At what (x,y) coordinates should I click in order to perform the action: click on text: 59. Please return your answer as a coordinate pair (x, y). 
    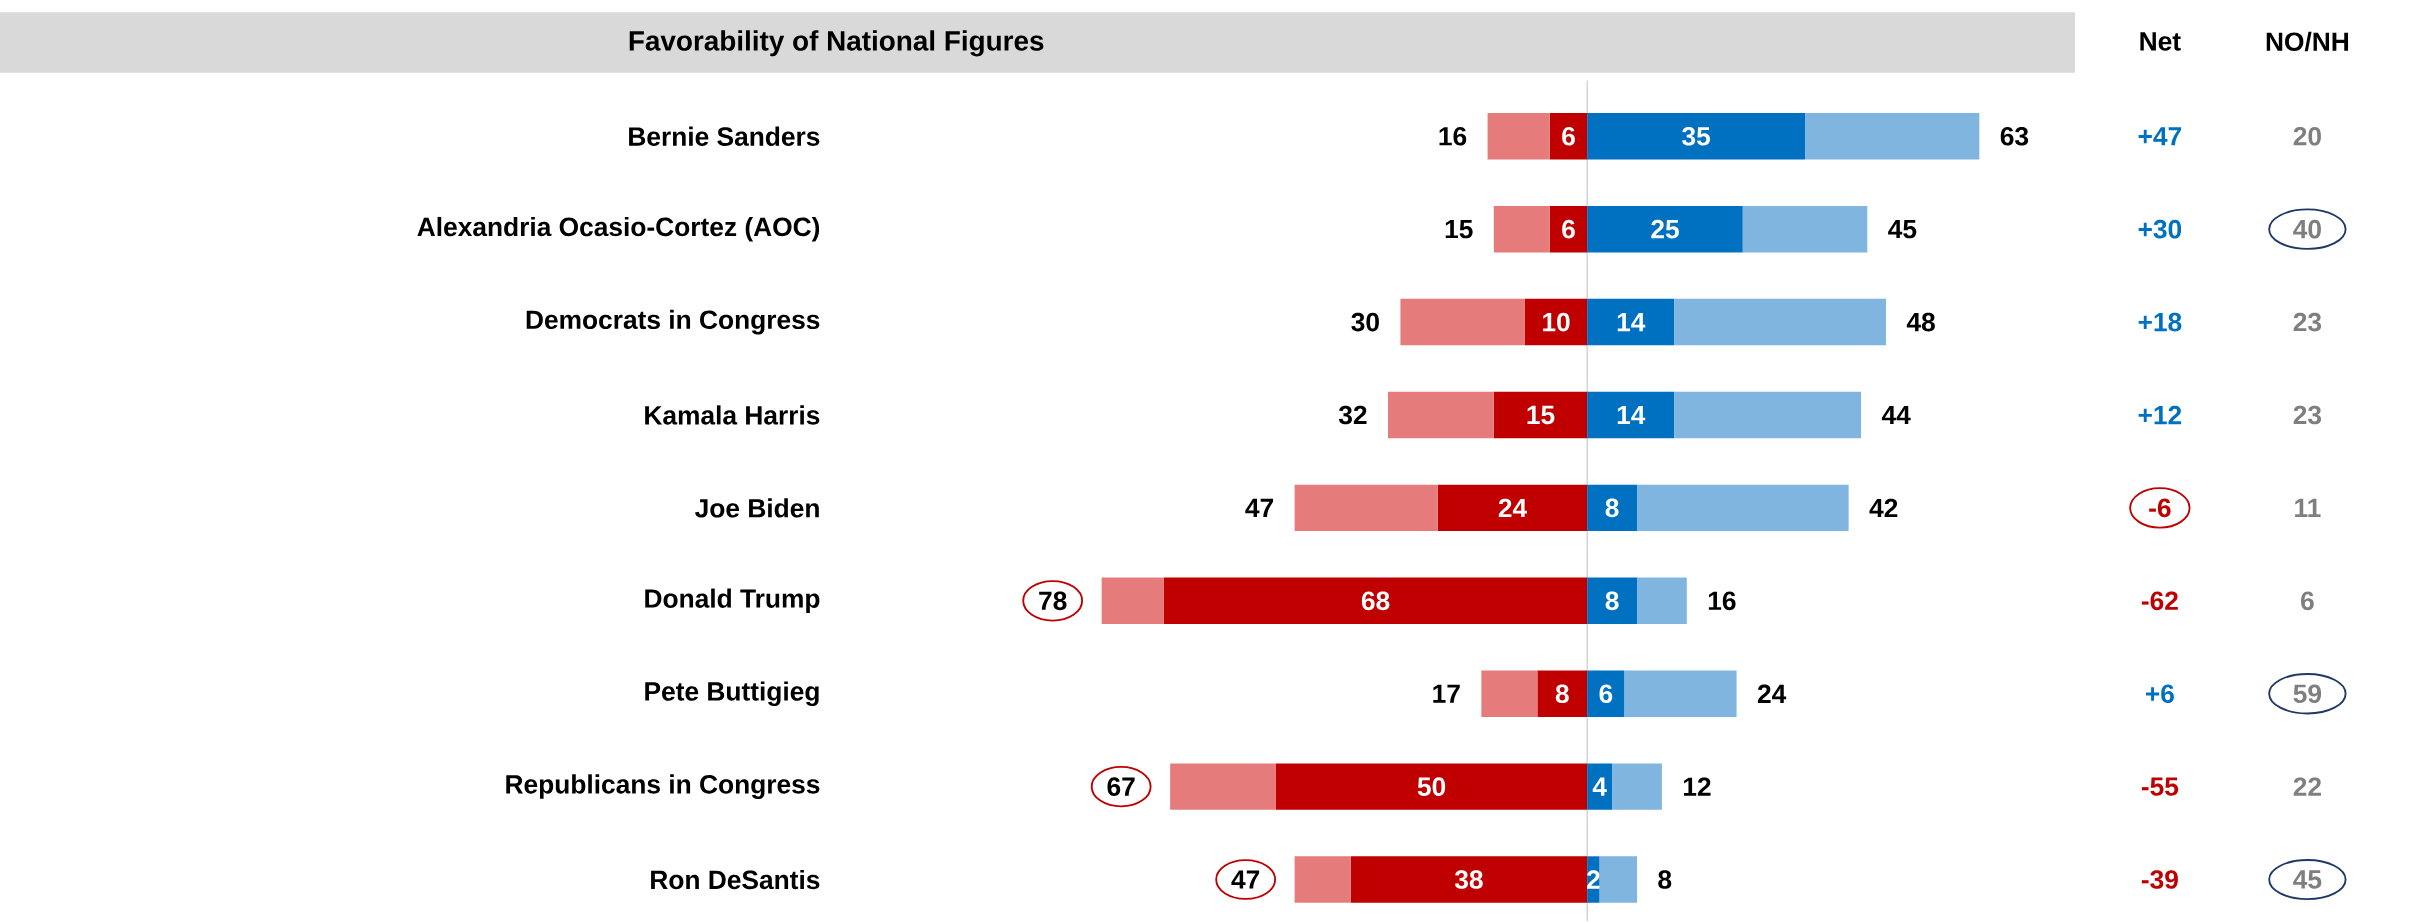
    Looking at the image, I should click on (2307, 694).